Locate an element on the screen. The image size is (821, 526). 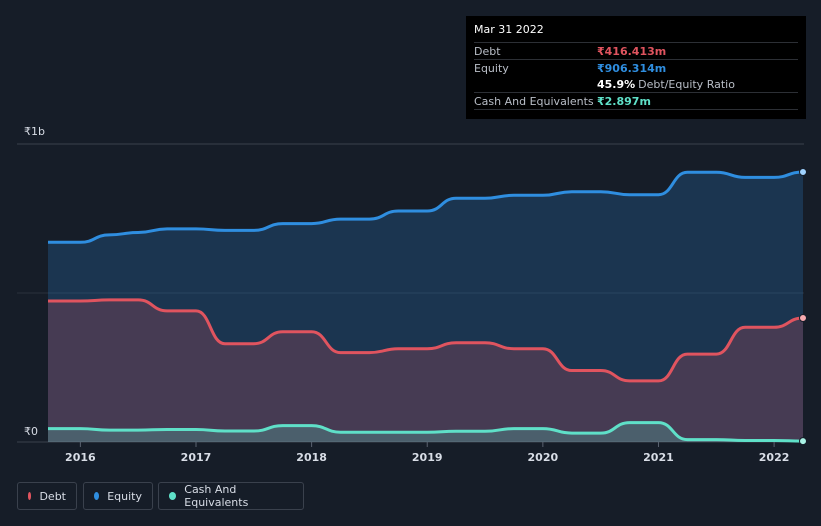
legend-cash: Cash And Equivalents is located at coordinates (231, 496).